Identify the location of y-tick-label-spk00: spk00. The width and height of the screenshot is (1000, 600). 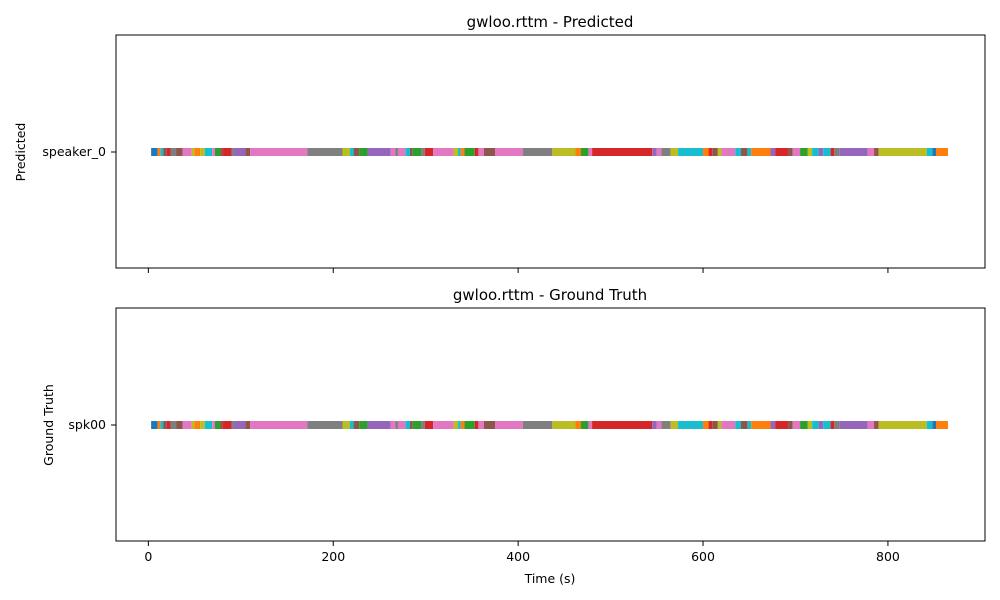
(87, 424).